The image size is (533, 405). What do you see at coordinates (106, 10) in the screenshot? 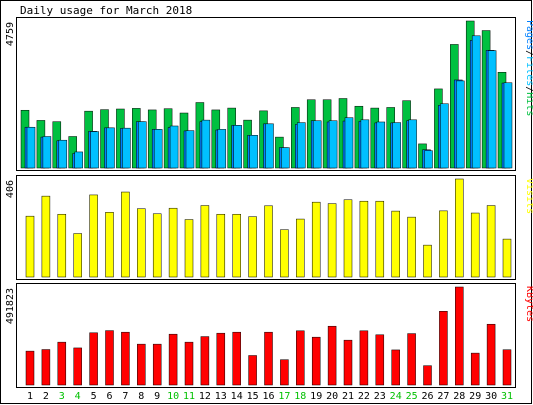
I see `chart-title: Daily usage for March 2018` at bounding box center [106, 10].